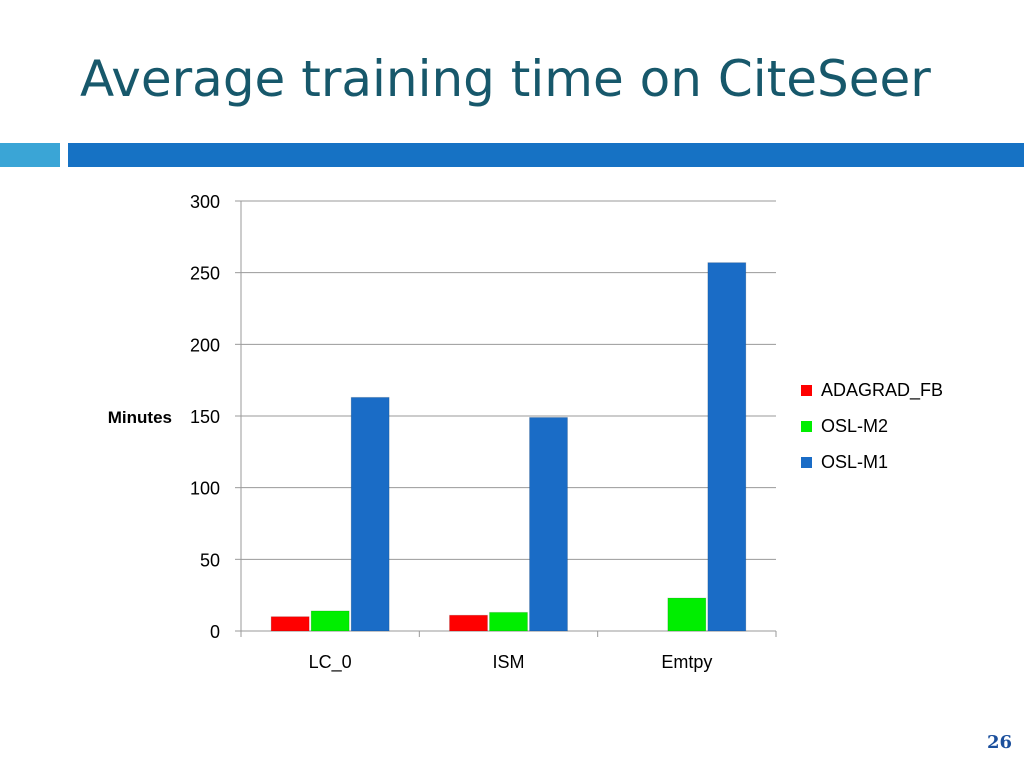 The width and height of the screenshot is (1024, 768). I want to click on y-tick-label: 100, so click(205, 489).